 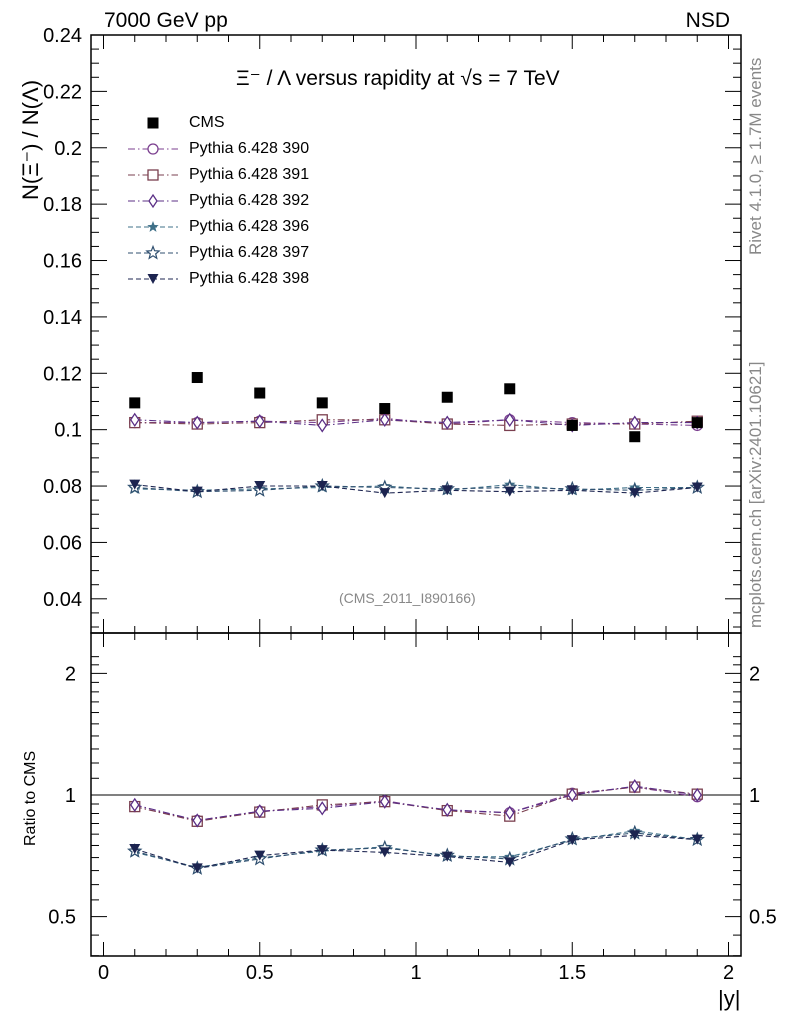 I want to click on ratio-y-axis-label: Ratio to CMS, so click(x=30, y=798).